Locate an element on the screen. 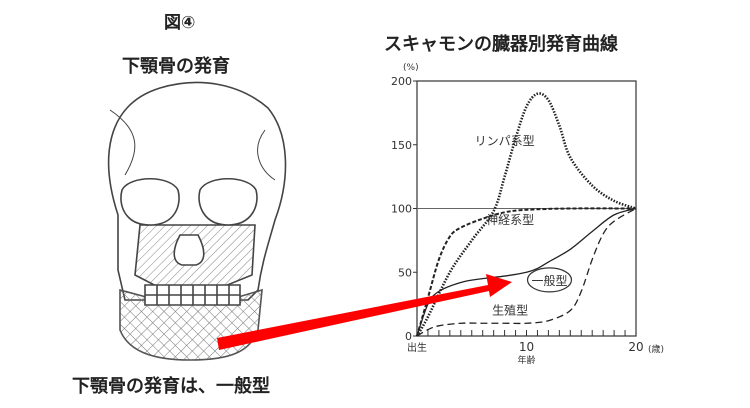 The height and width of the screenshot is (408, 750). red-arrow is located at coordinates (364, 312).